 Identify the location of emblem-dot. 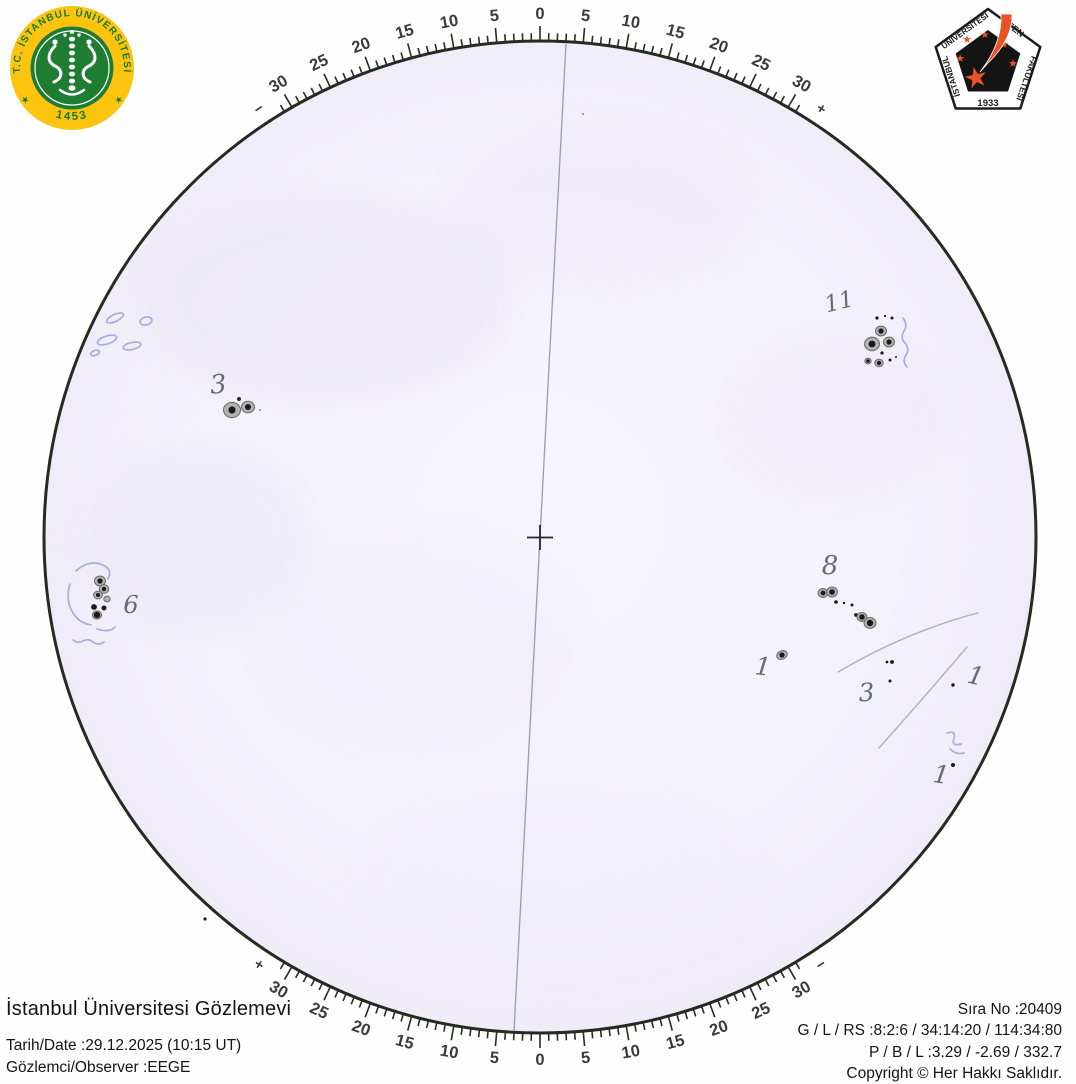
(64, 34).